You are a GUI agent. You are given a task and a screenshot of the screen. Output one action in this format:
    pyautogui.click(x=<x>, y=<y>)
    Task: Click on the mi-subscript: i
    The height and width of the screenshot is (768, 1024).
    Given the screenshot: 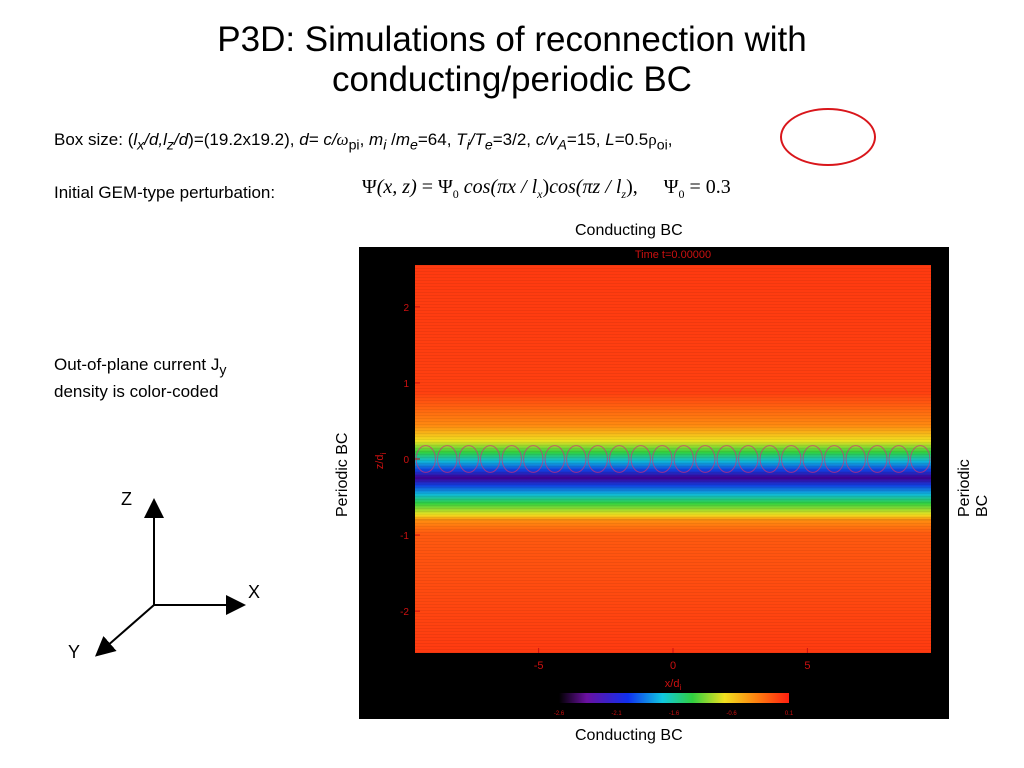 What is the action you would take?
    pyautogui.click(x=385, y=145)
    